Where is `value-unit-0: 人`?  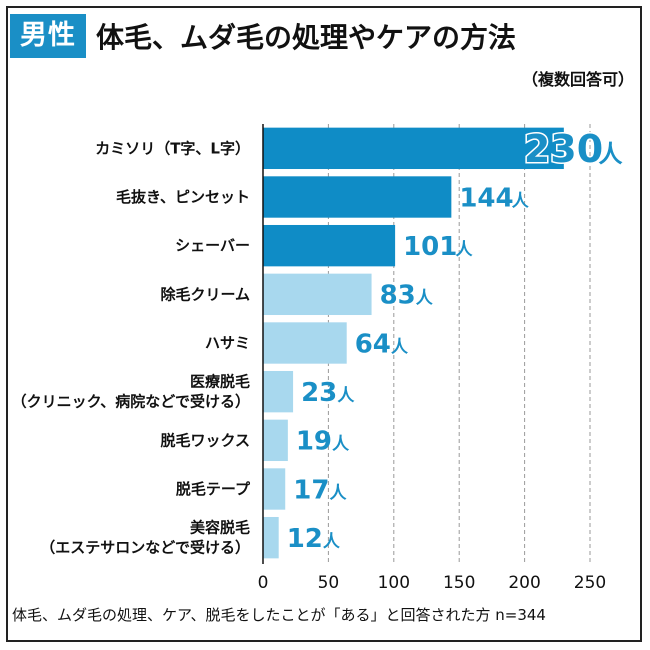 value-unit-0: 人 is located at coordinates (611, 154).